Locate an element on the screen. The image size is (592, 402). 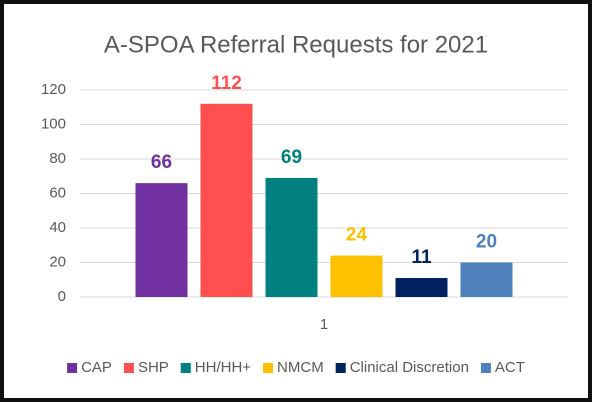
legend-label: ACT is located at coordinates (510, 367).